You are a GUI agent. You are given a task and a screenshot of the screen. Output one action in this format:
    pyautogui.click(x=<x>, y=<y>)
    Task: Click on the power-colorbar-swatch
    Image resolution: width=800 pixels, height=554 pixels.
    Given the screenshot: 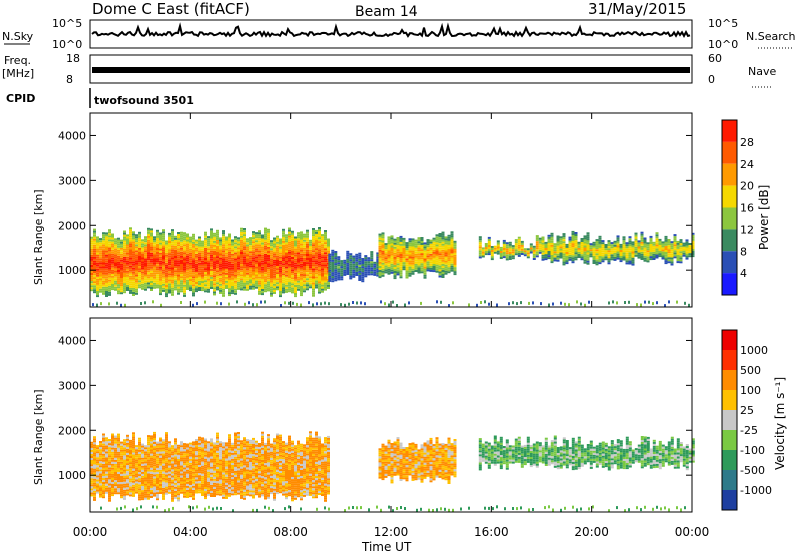 What is the action you would take?
    pyautogui.click(x=729, y=262)
    